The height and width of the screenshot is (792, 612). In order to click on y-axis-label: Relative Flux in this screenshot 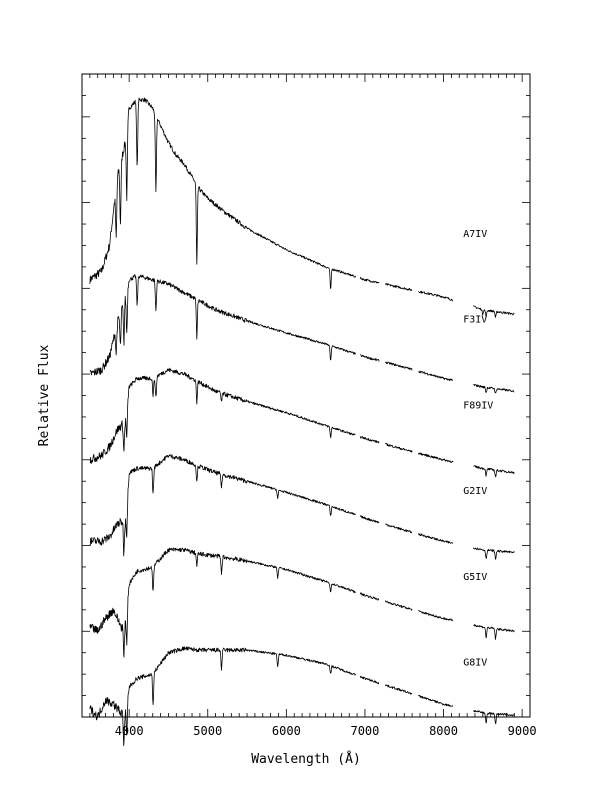, I will do `click(44, 395)`.